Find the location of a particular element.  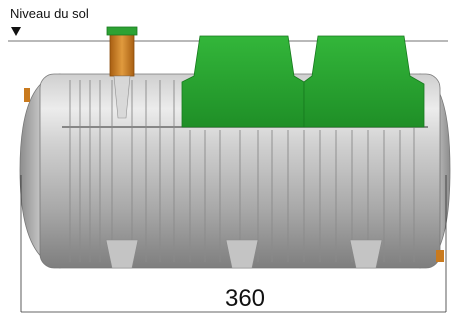

left-fitting is located at coordinates (27, 95).